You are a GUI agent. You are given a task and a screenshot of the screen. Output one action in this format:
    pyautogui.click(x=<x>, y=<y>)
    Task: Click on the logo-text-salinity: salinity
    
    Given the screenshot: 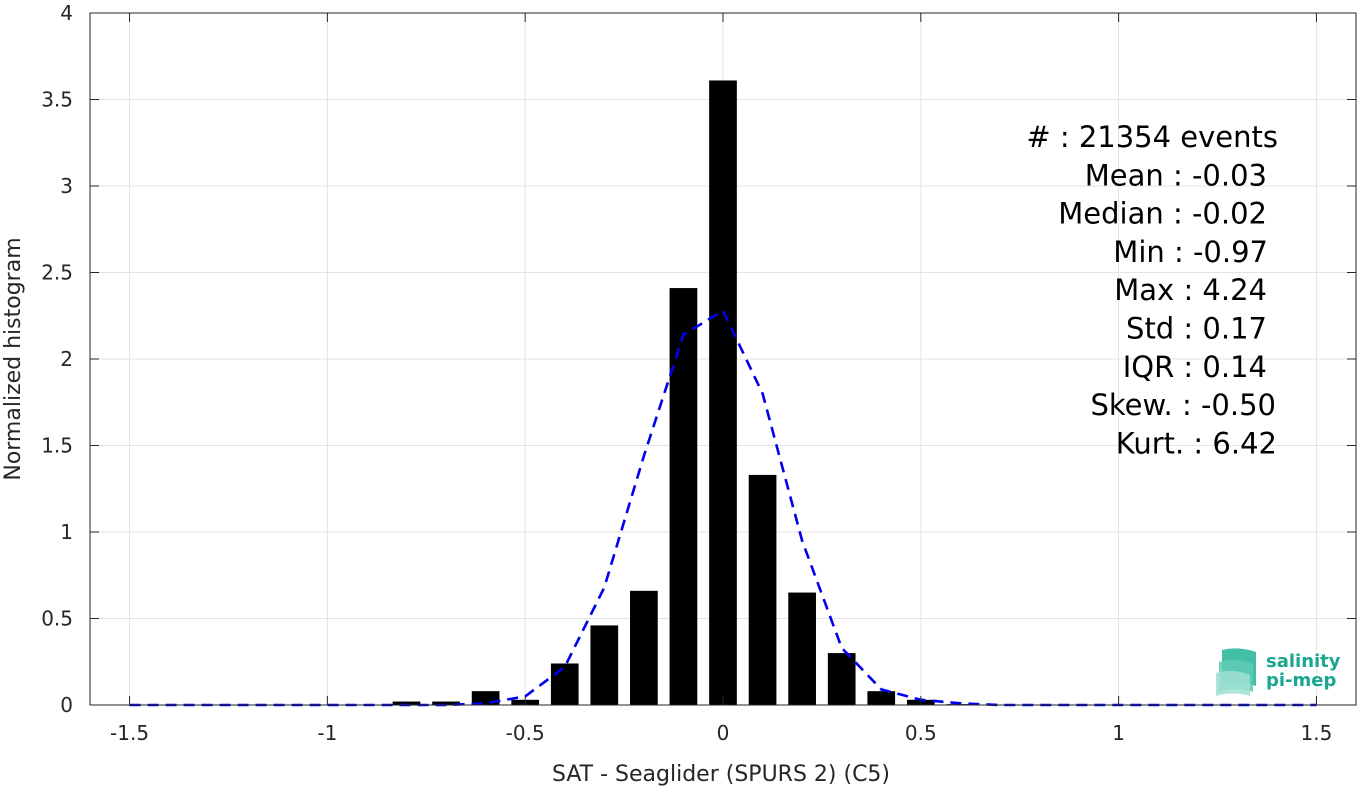 What is the action you would take?
    pyautogui.click(x=1303, y=661)
    